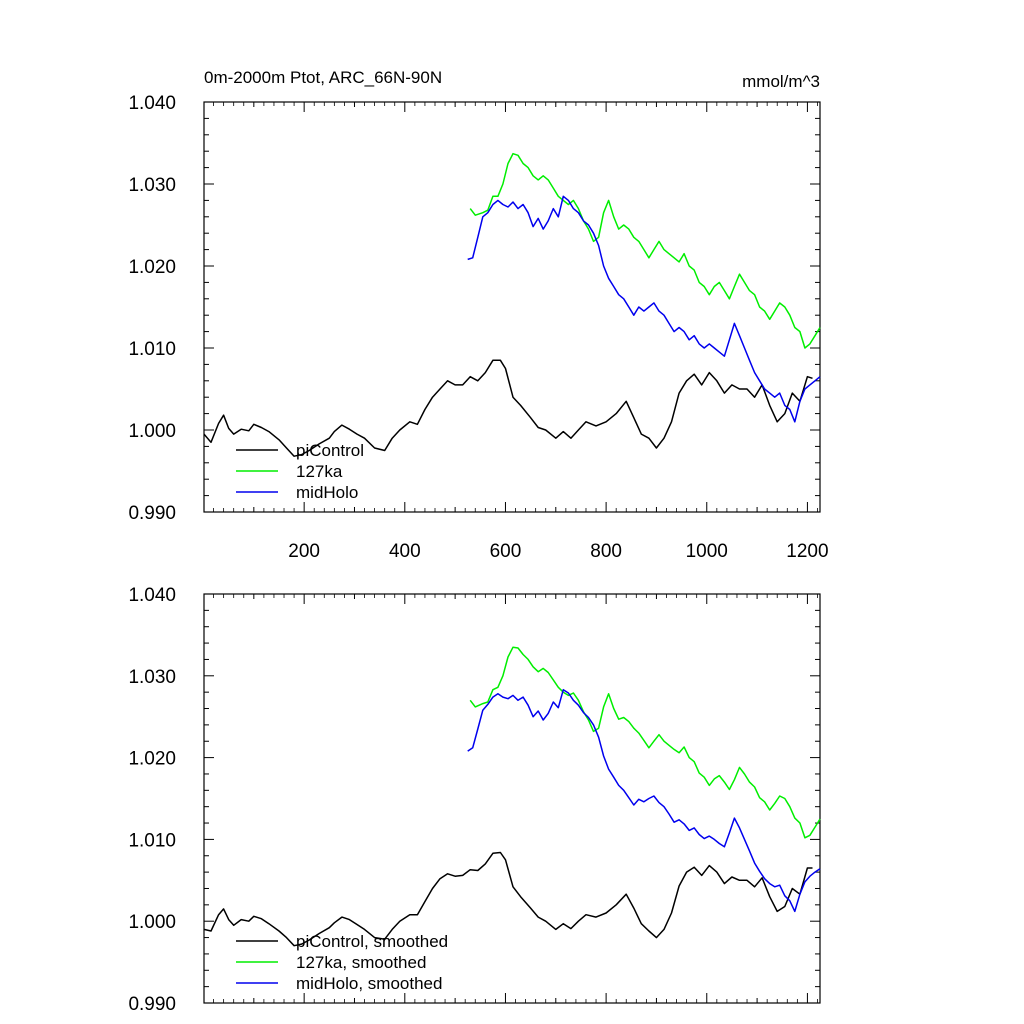  I want to click on legend-label: piControl, smoothed, so click(372, 941).